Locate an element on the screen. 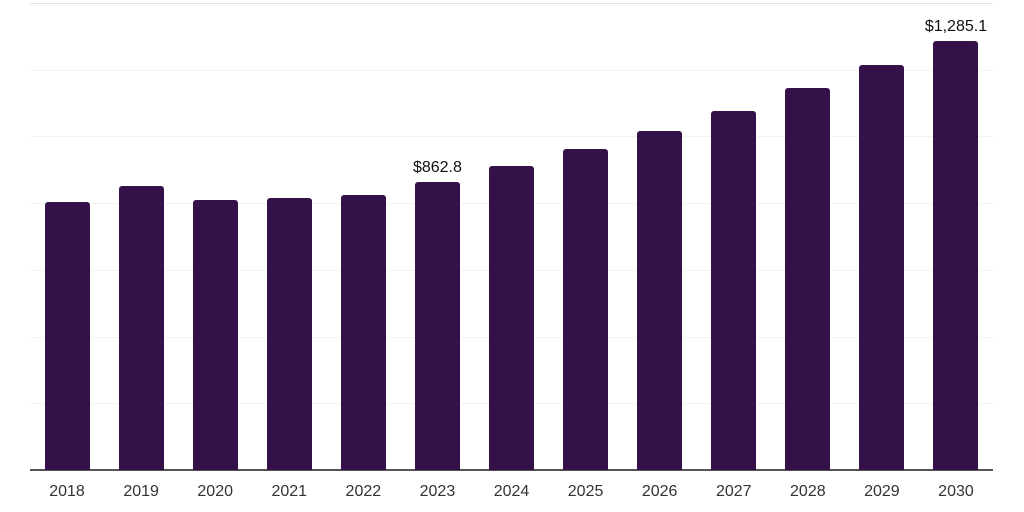 This screenshot has height=512, width=1024. x-tick-2019: 2019 is located at coordinates (141, 491).